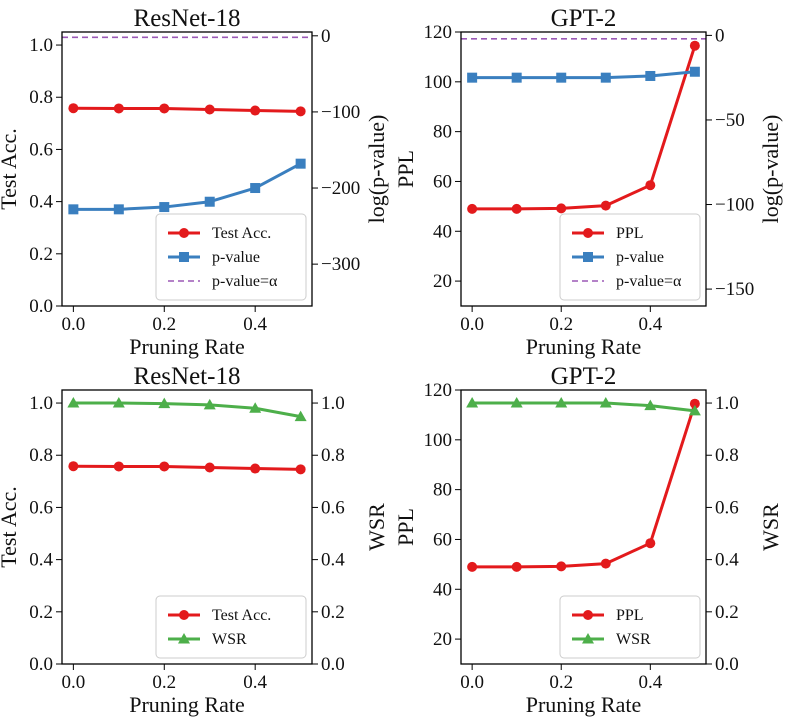 The width and height of the screenshot is (789, 724). I want to click on y2-tick-label: −300, so click(340, 264).